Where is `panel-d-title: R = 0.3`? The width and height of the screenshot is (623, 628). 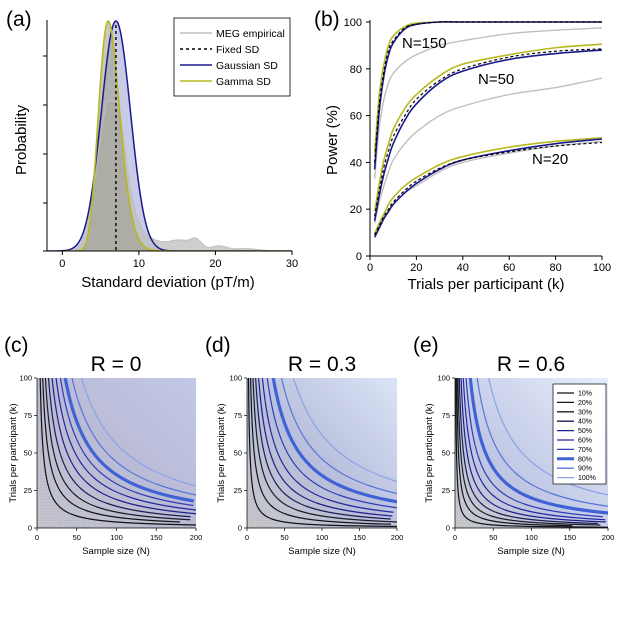
panel-d-title: R = 0.3 is located at coordinates (322, 364).